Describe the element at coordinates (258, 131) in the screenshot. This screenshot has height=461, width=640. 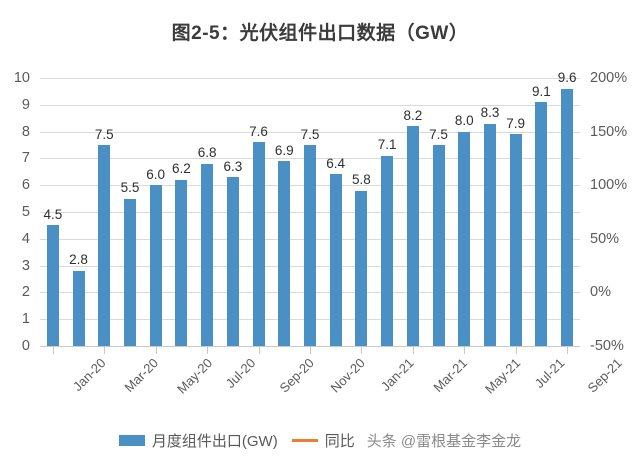
I see `bar-value-label: 7.6` at that location.